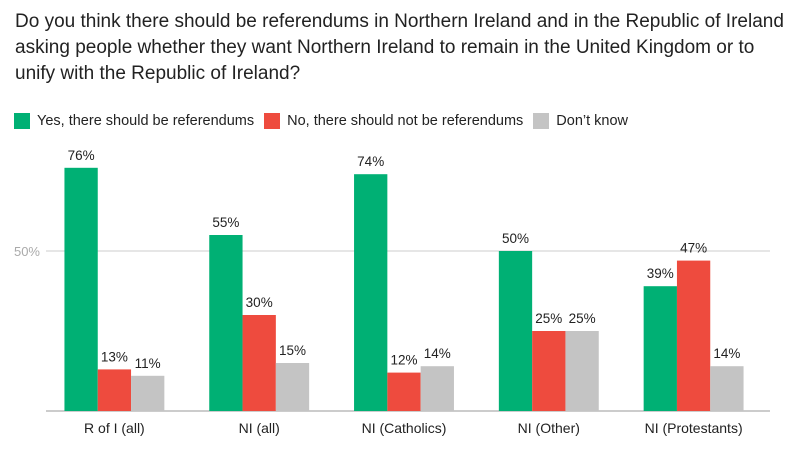  Describe the element at coordinates (592, 121) in the screenshot. I see `legend-label: Don’t know` at that location.